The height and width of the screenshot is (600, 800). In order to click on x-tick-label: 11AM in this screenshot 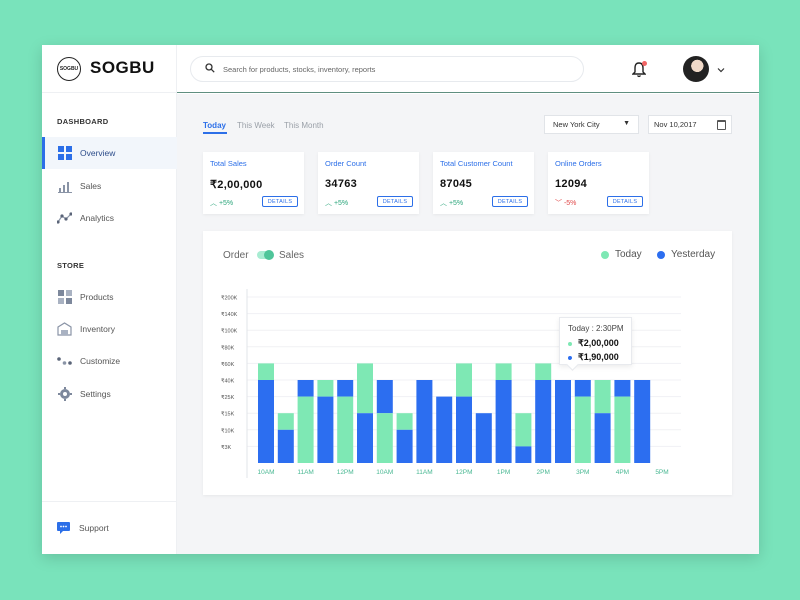, I will do `click(424, 472)`.